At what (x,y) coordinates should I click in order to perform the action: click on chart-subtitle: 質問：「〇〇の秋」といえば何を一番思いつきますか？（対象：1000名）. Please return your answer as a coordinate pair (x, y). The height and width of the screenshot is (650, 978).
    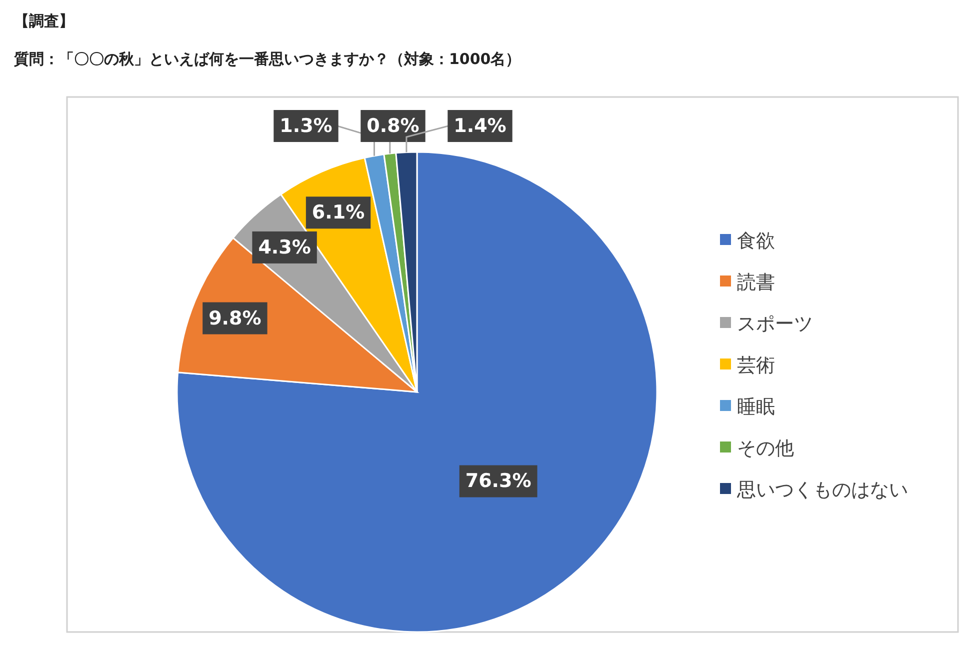
    Looking at the image, I should click on (267, 59).